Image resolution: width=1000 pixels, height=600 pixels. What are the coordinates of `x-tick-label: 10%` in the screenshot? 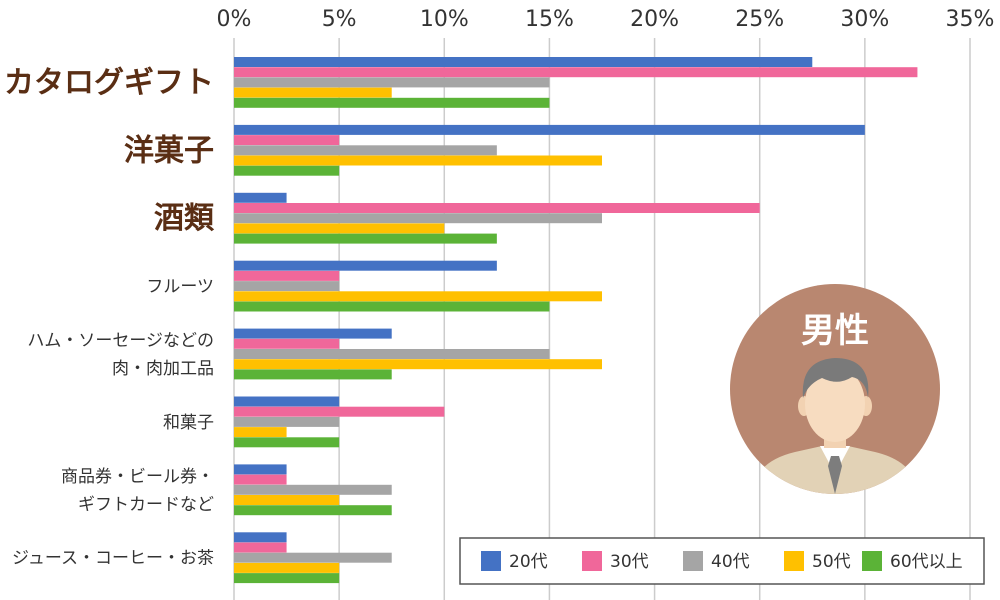 It's located at (444, 19).